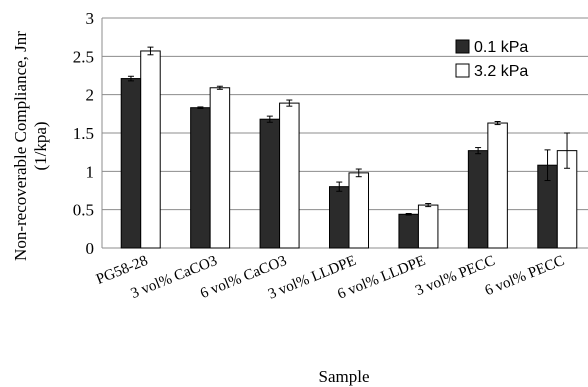  Describe the element at coordinates (20, 146) in the screenshot. I see `y-axis-title: Non-recoverable Compliance, Jnr` at that location.